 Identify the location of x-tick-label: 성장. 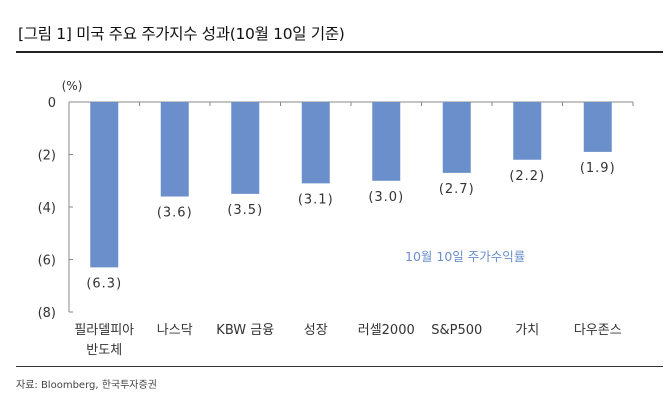
(316, 330).